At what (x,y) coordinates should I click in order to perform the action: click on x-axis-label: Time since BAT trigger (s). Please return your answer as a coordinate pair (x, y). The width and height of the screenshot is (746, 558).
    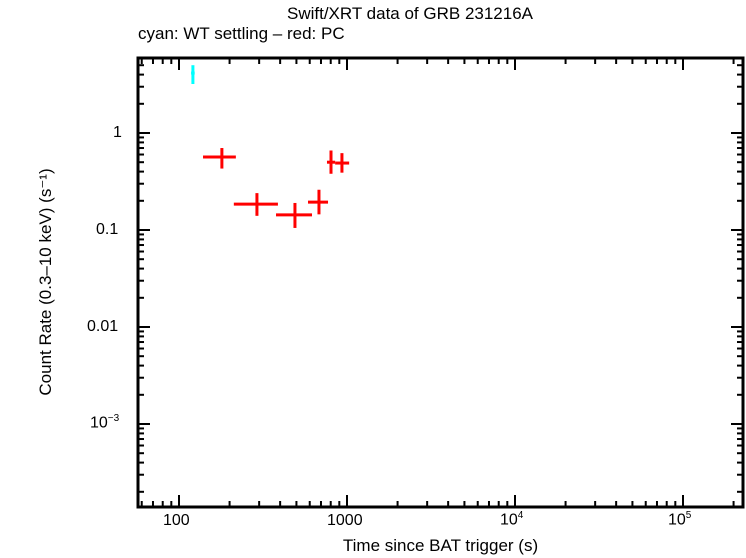
    Looking at the image, I should click on (440, 545).